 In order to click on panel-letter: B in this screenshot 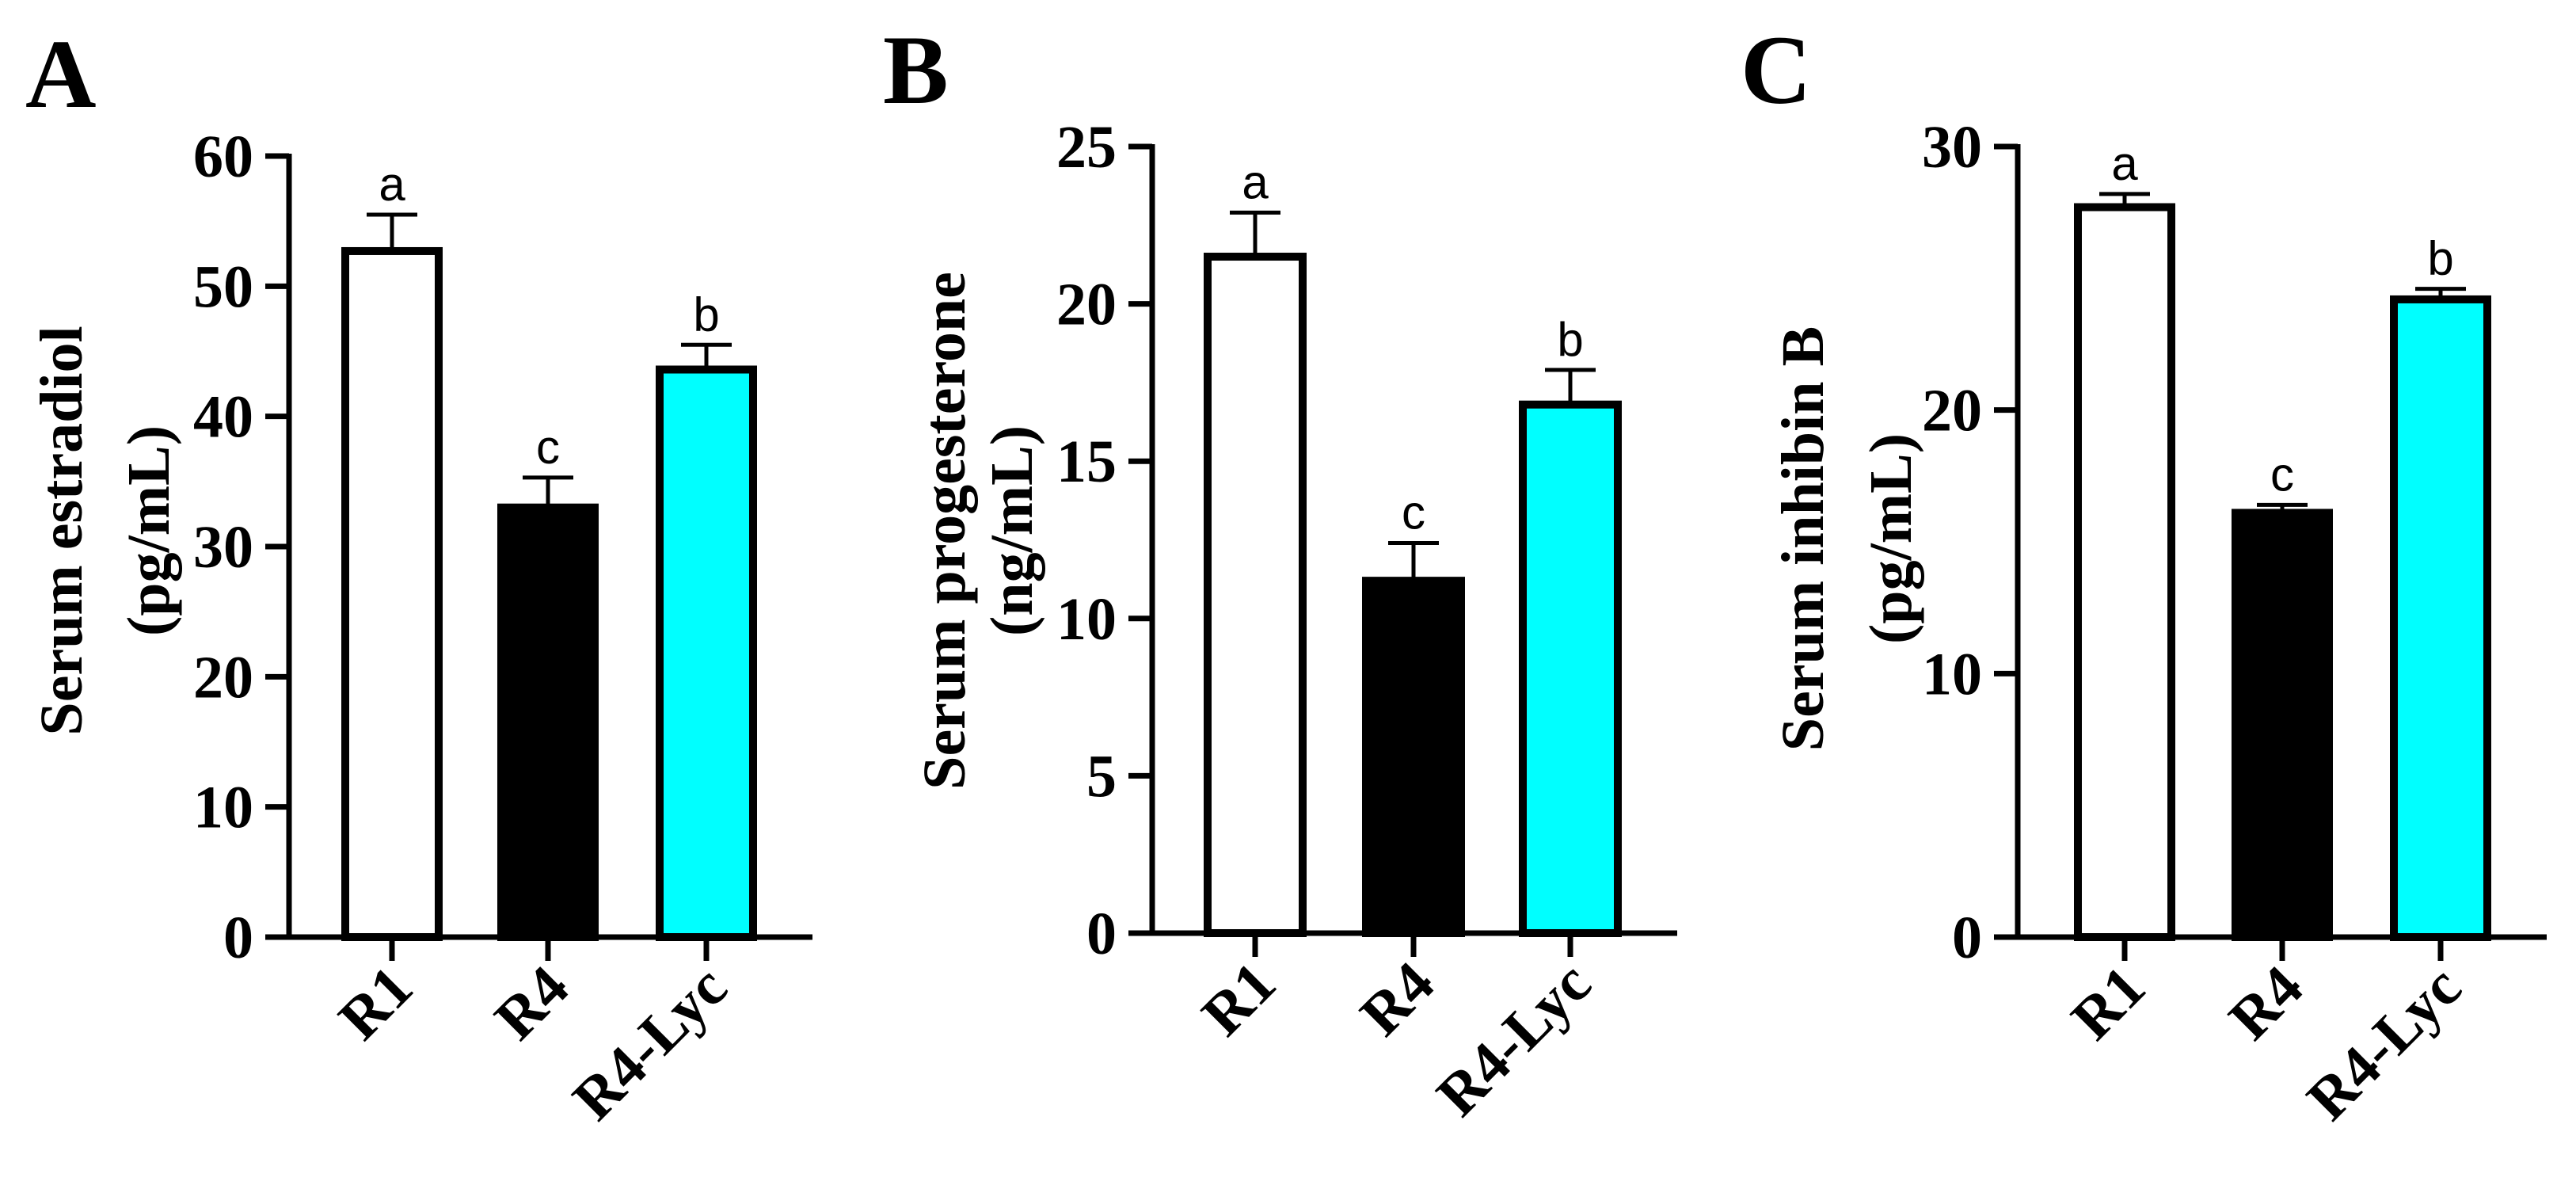, I will do `click(916, 70)`.